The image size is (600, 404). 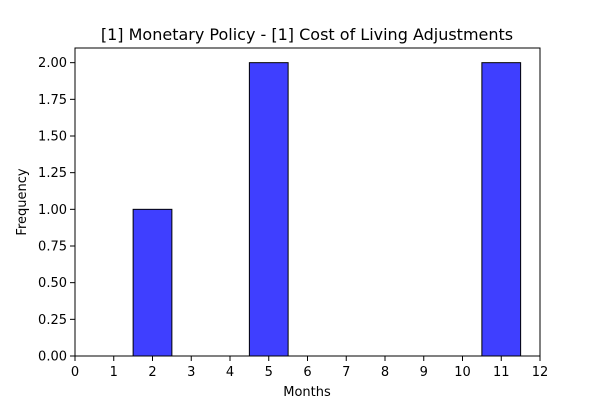 What do you see at coordinates (307, 392) in the screenshot?
I see `x-axis-label: Months` at bounding box center [307, 392].